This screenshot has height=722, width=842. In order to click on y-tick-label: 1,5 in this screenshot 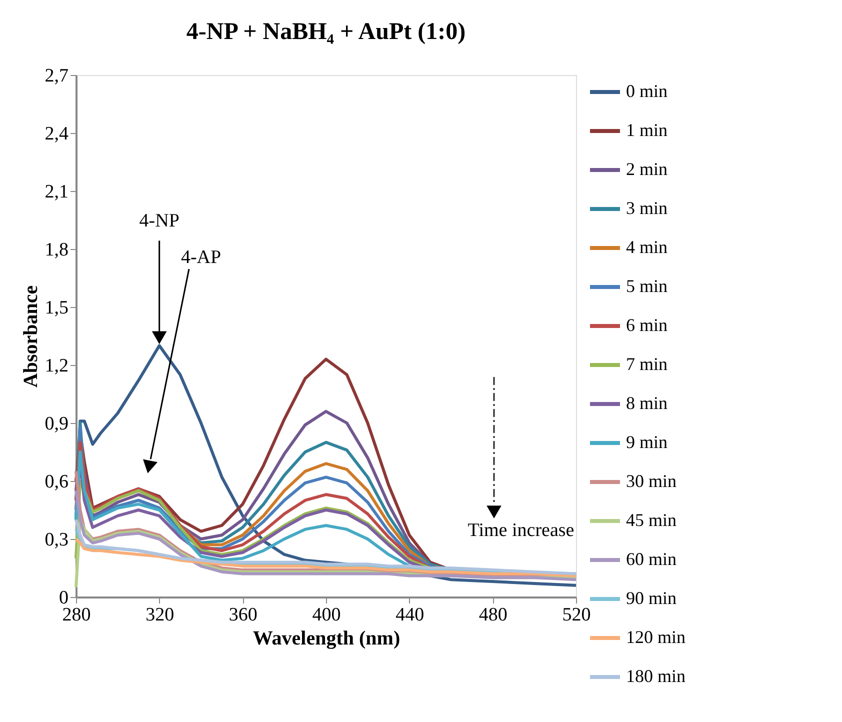, I will do `click(56, 308)`.